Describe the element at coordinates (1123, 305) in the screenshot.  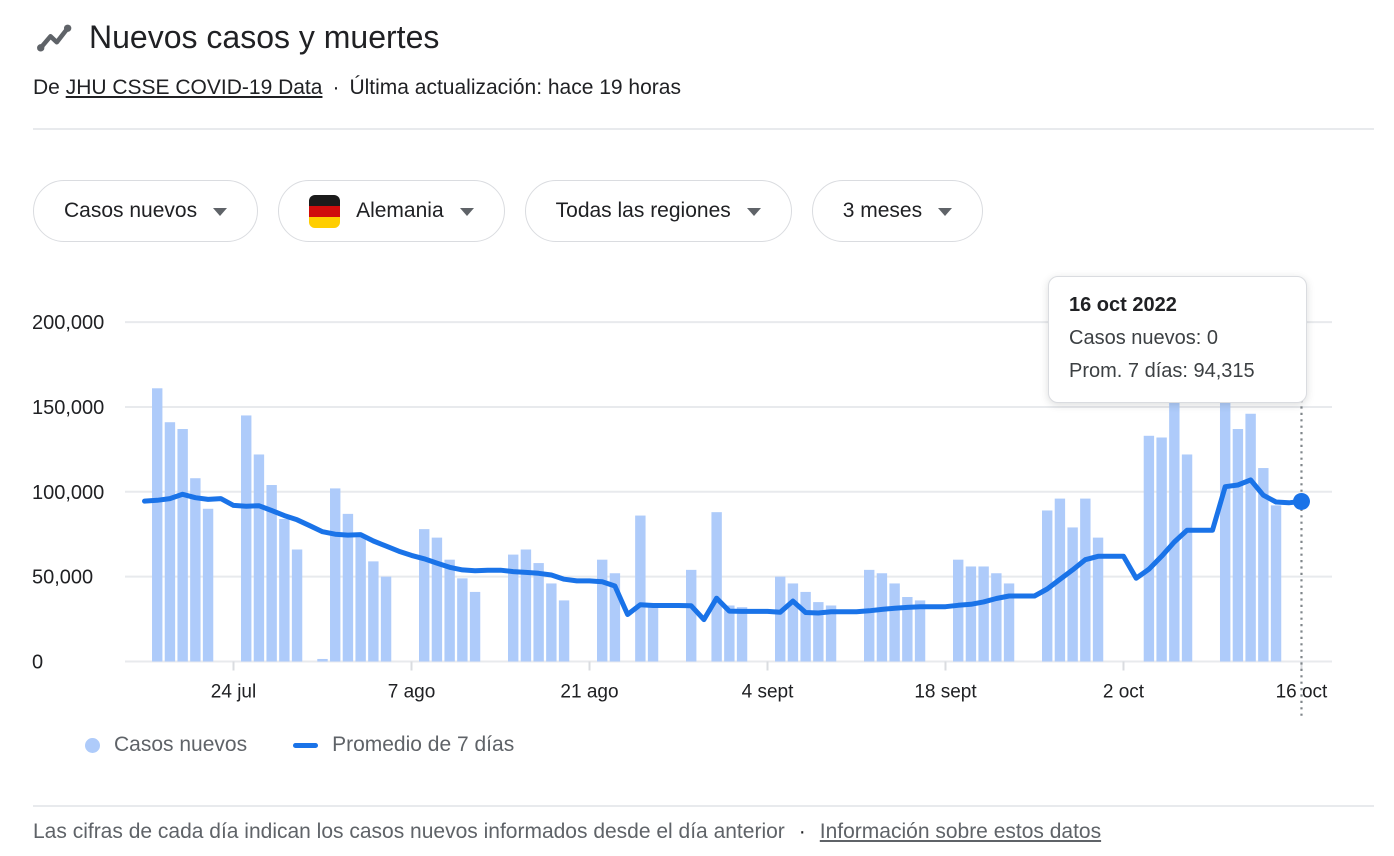
I see `tooltip-date: 16 oct 2022` at that location.